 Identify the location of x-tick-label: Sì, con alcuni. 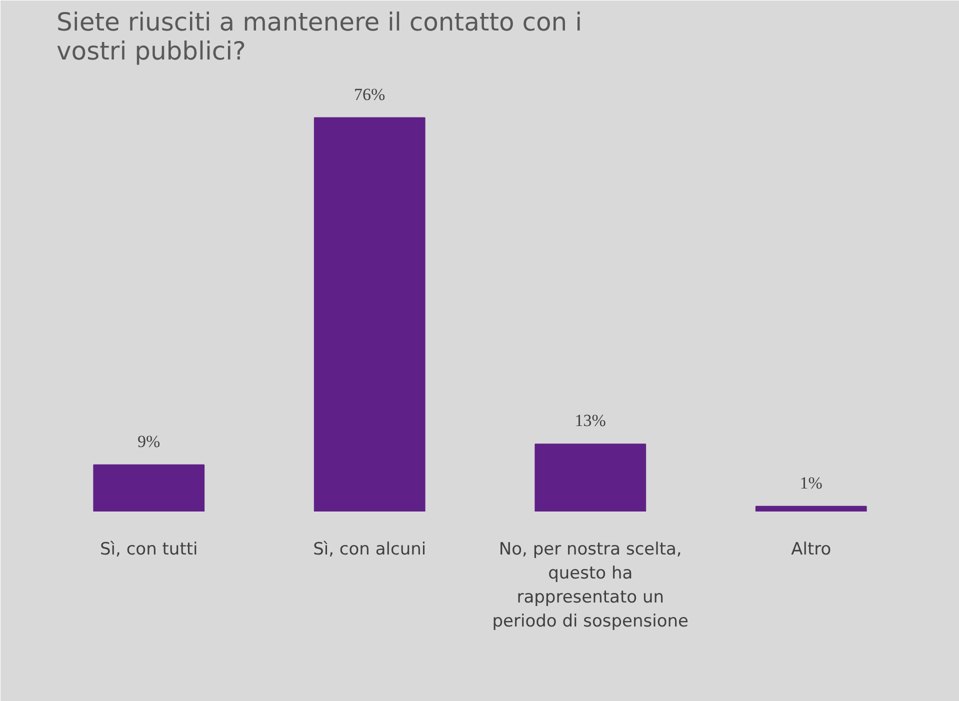
(369, 550).